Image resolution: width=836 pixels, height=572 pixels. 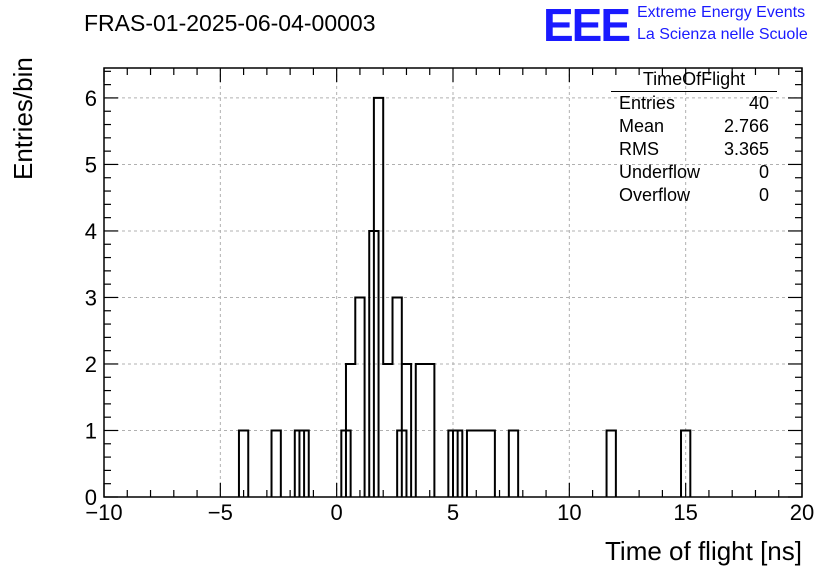 What do you see at coordinates (685, 512) in the screenshot?
I see `x-tick-label: 15` at bounding box center [685, 512].